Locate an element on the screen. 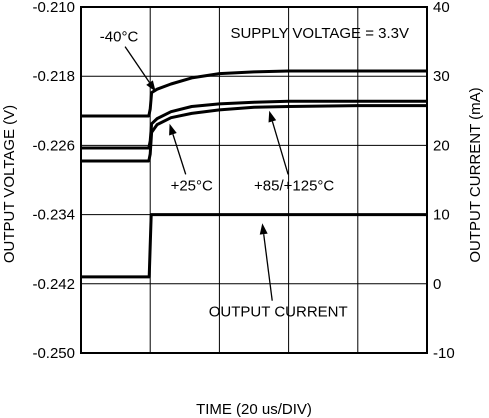  right-y-axis-title: OUTPUT CURRENT (mA) is located at coordinates (475, 174).